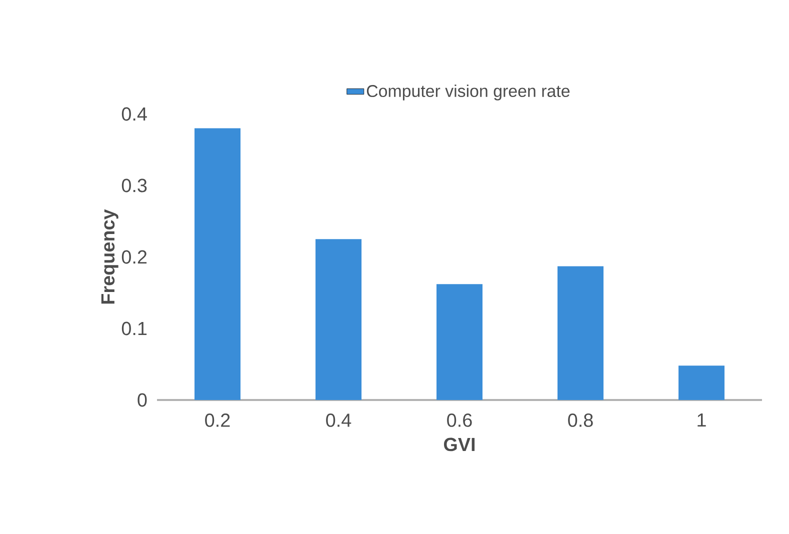 The width and height of the screenshot is (789, 534). I want to click on x-tick-label: 0.6, so click(459, 420).